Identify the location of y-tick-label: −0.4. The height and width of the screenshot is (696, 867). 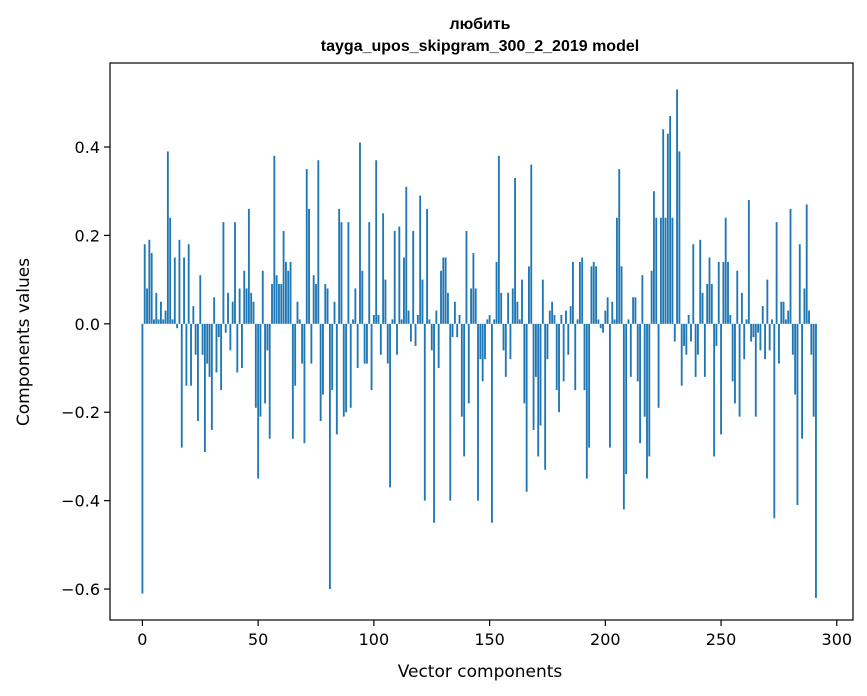
(80, 501).